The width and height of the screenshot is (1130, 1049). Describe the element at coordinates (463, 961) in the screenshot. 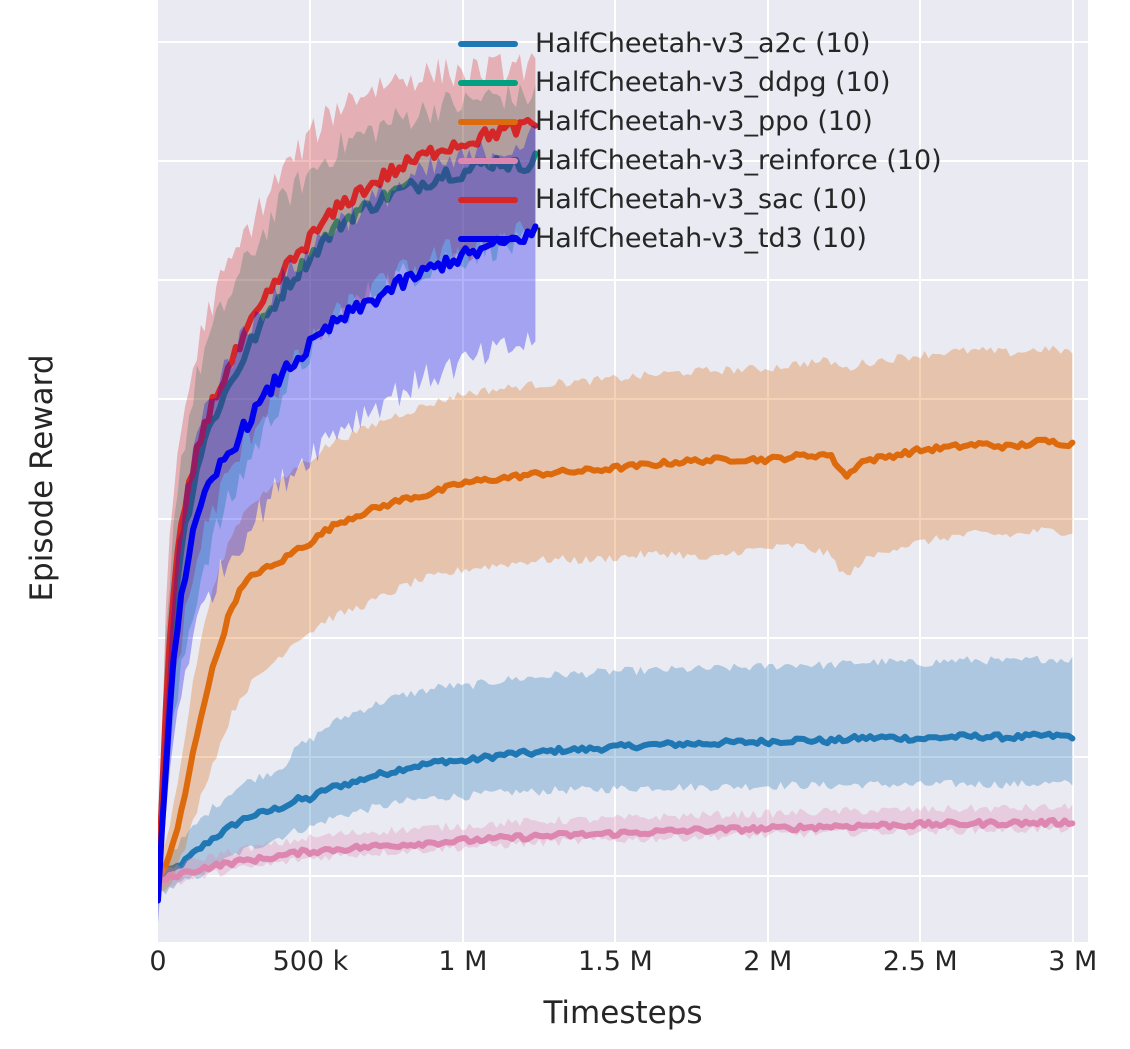

I see `x-tick-label-1000000: 1 M` at that location.